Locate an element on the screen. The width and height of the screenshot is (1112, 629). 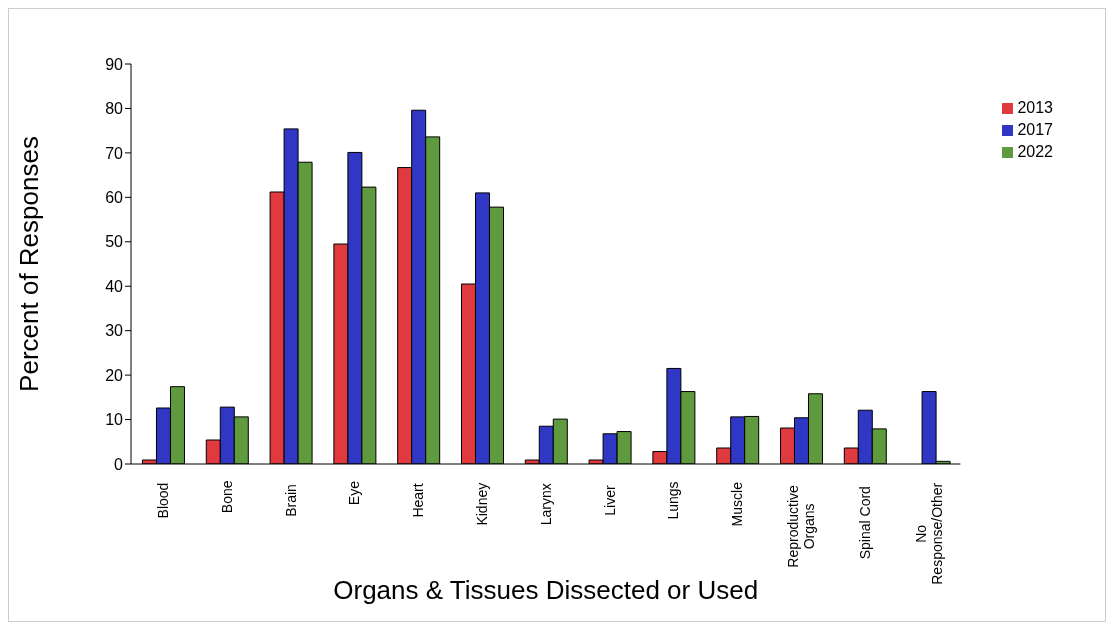
y-axis-title: Percent of Responses is located at coordinates (29, 264).